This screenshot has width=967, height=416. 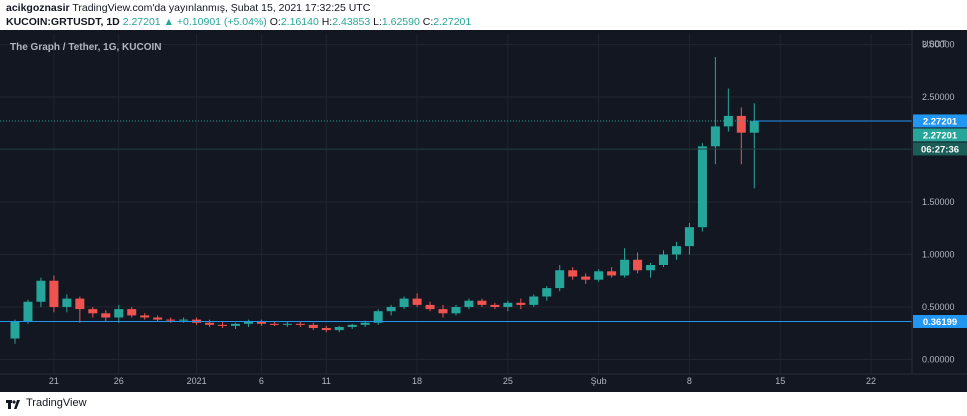 I want to click on close-label: C:, so click(x=428, y=22).